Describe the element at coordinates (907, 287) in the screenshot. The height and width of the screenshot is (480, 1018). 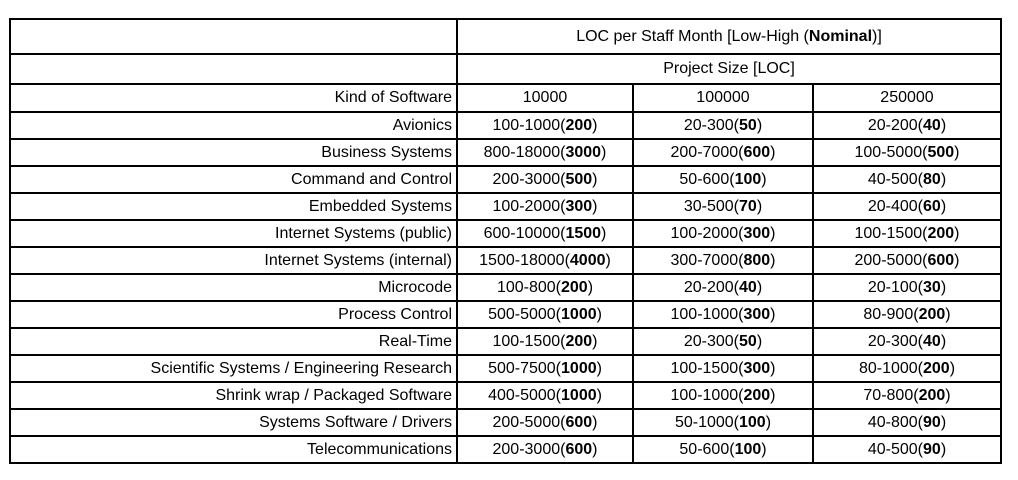
I see `loc-range-cell-size-250000: 20-100(30)` at that location.